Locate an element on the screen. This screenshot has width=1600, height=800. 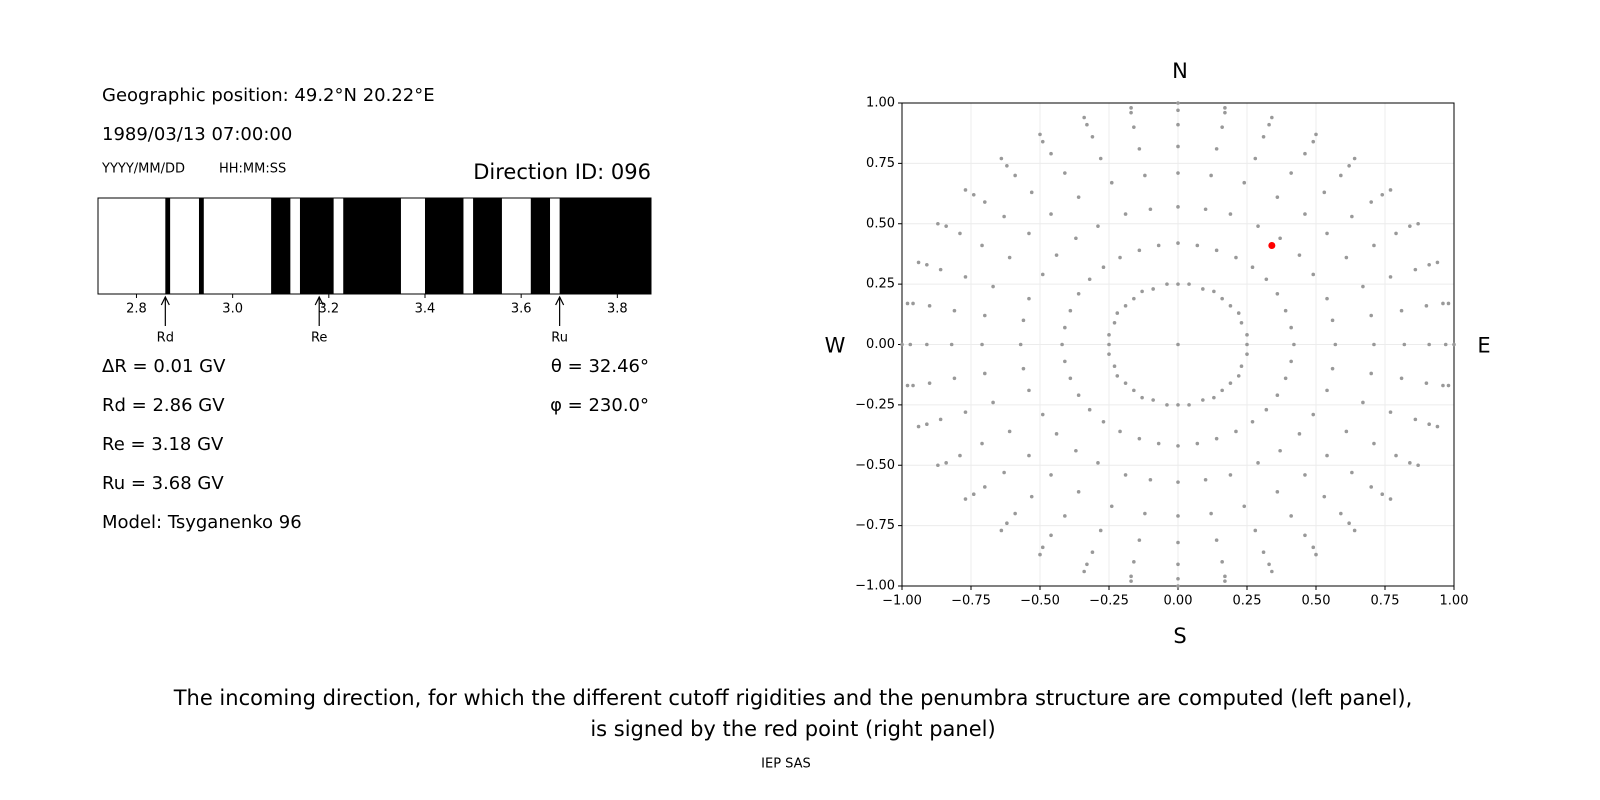
cutoff-label: Re is located at coordinates (319, 338).